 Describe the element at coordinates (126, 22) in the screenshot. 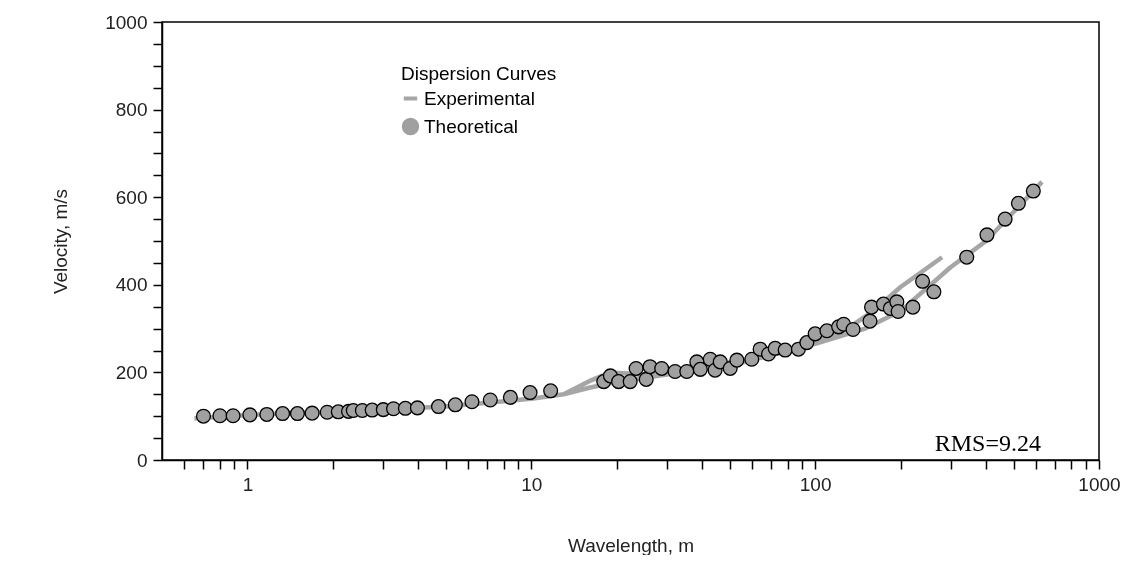

I see `y-tick-label: 1000` at that location.